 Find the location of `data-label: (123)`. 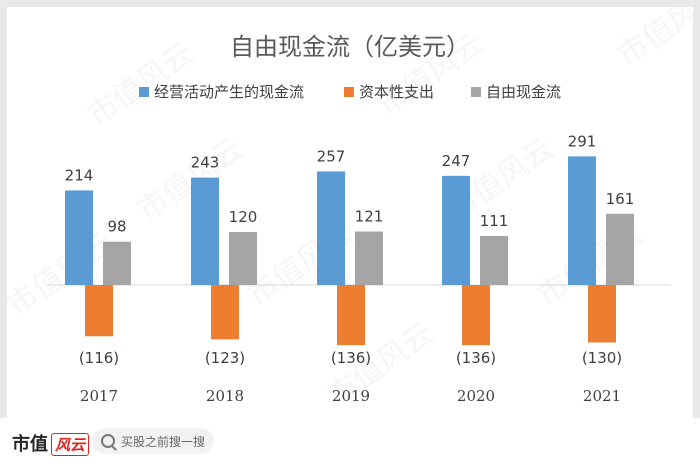

data-label: (123) is located at coordinates (225, 358).